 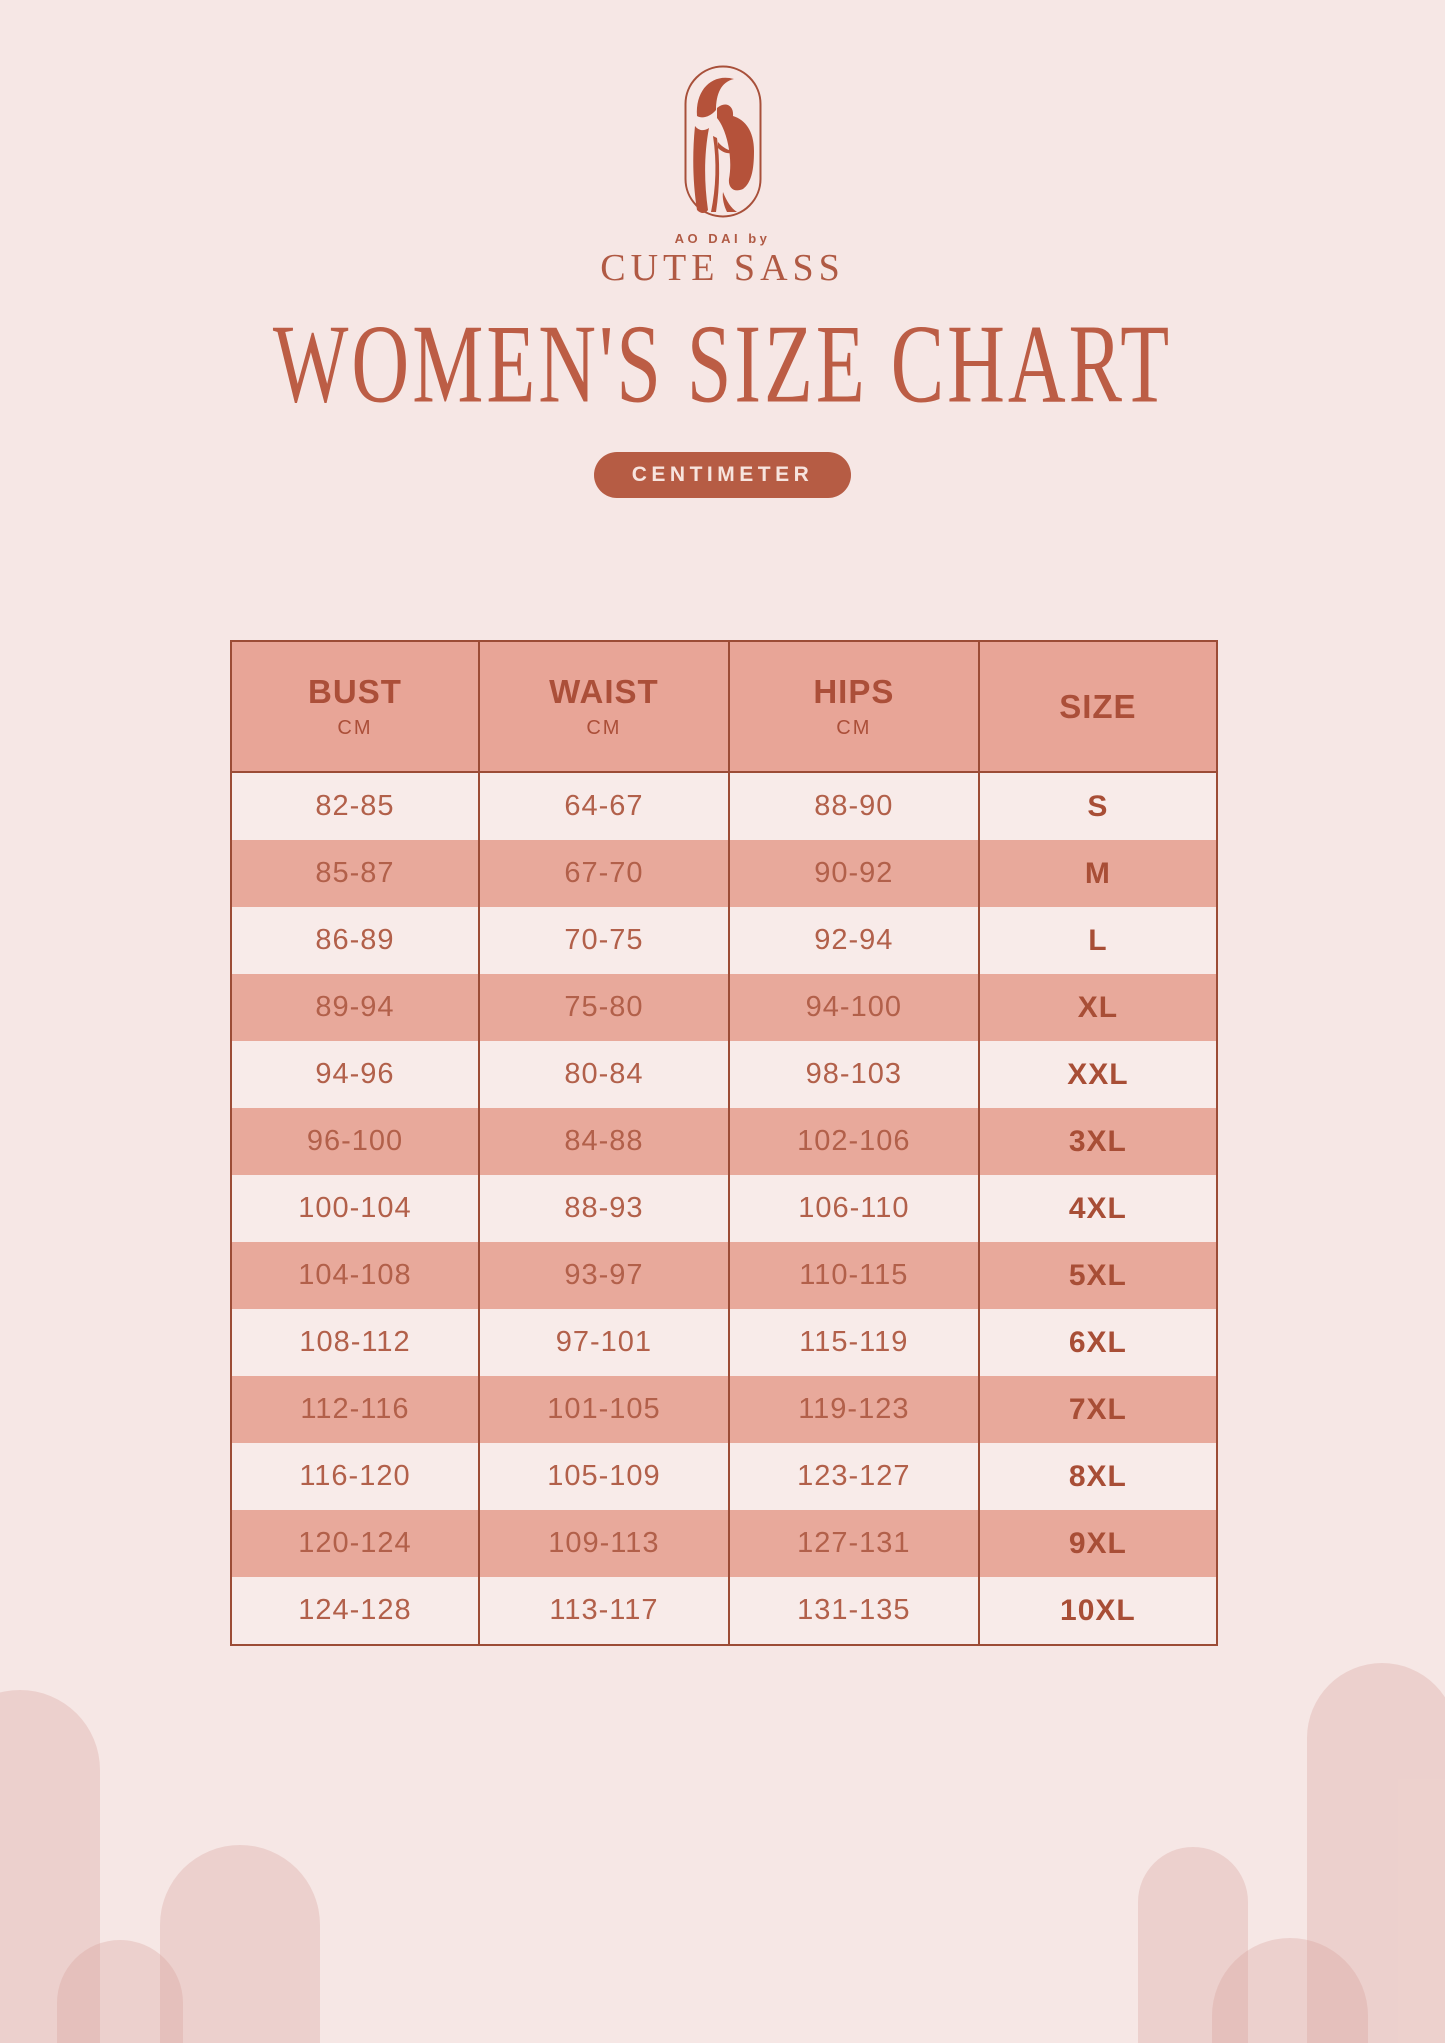 I want to click on header-label: BUST, so click(x=355, y=691).